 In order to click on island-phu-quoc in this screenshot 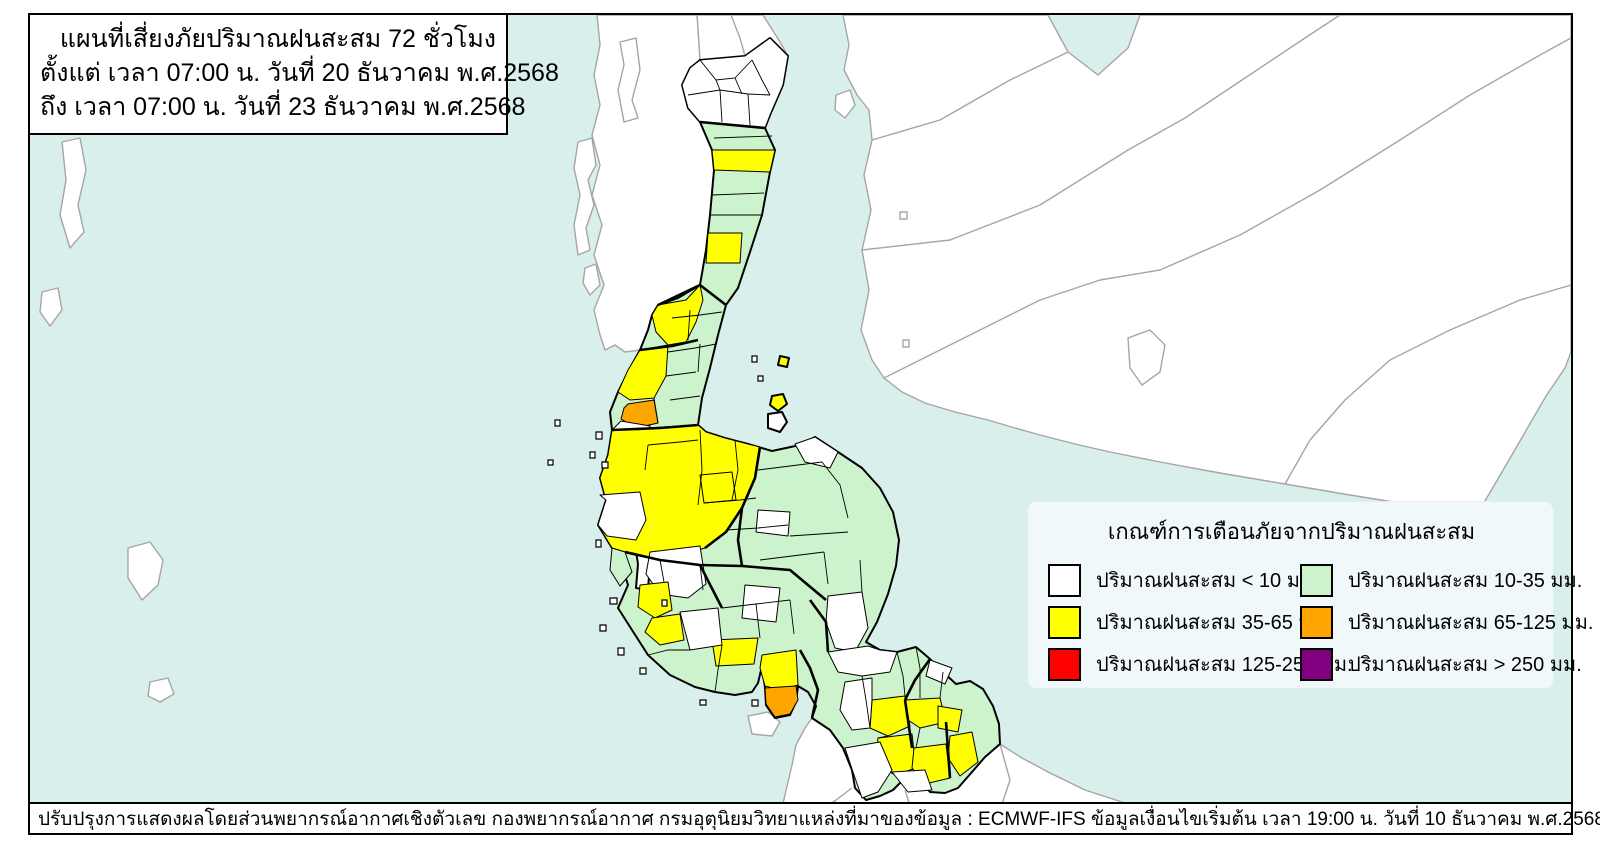, I will do `click(1146, 357)`.